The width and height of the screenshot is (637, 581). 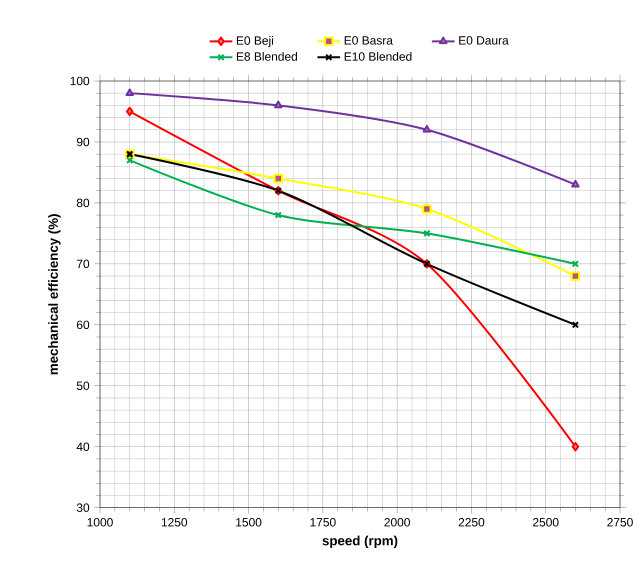 I want to click on legend-label: E0 Basra, so click(x=368, y=40).